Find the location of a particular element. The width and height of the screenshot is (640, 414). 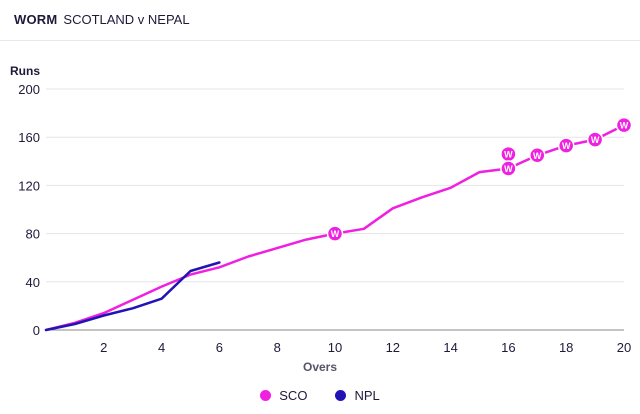

x-tick-label: 12 is located at coordinates (393, 347).